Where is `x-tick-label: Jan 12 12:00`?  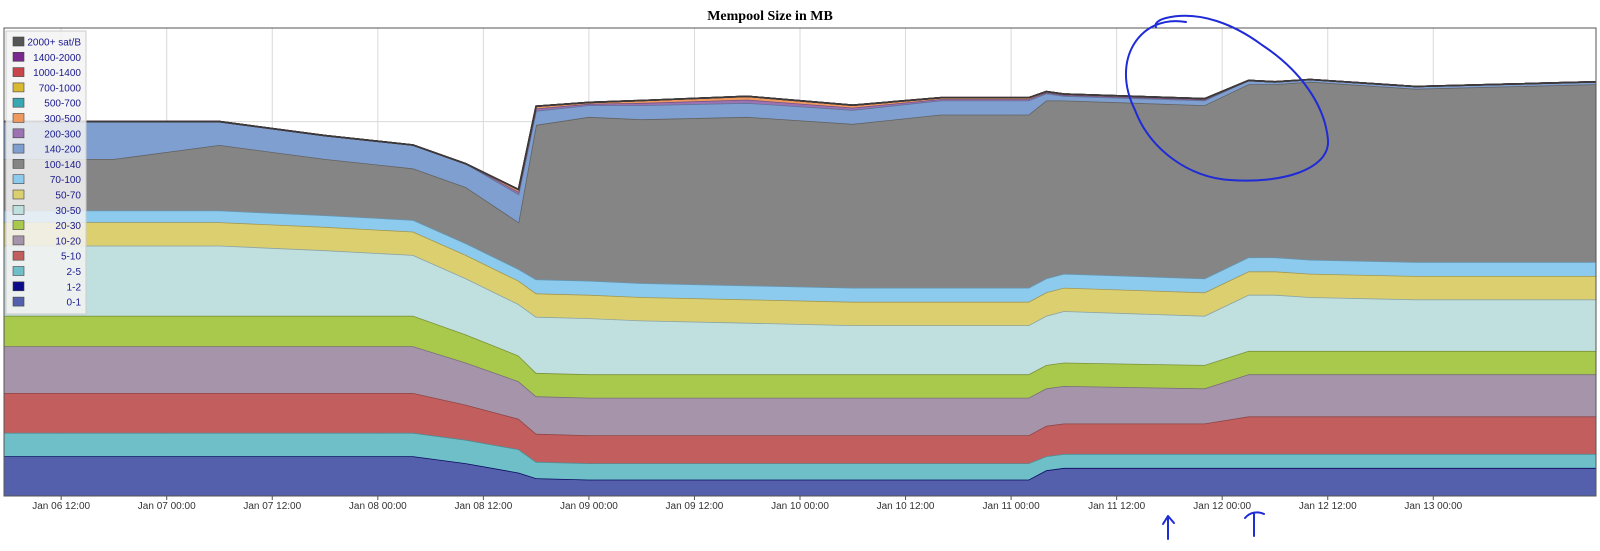
x-tick-label: Jan 12 12:00 is located at coordinates (1328, 506).